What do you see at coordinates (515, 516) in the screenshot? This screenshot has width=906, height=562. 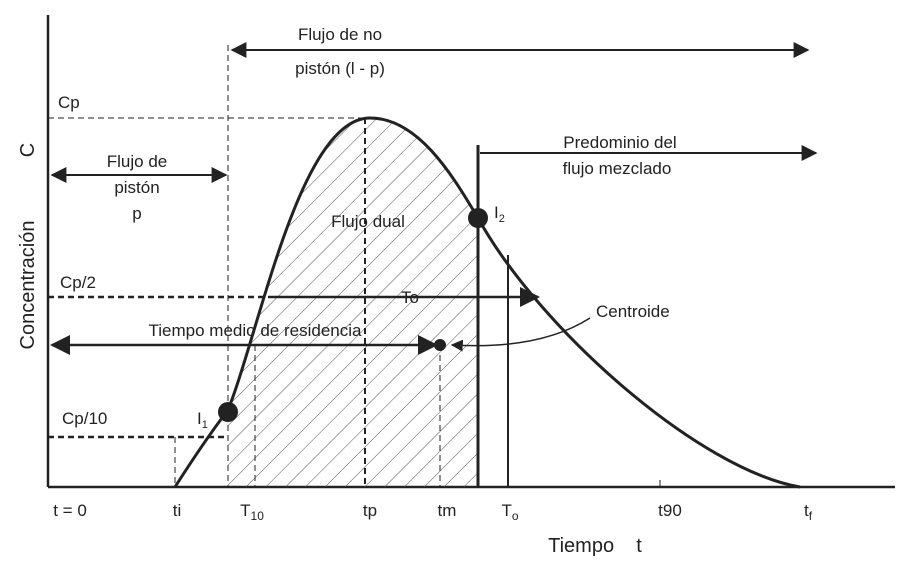 I see `x-tick-sub: o` at bounding box center [515, 516].